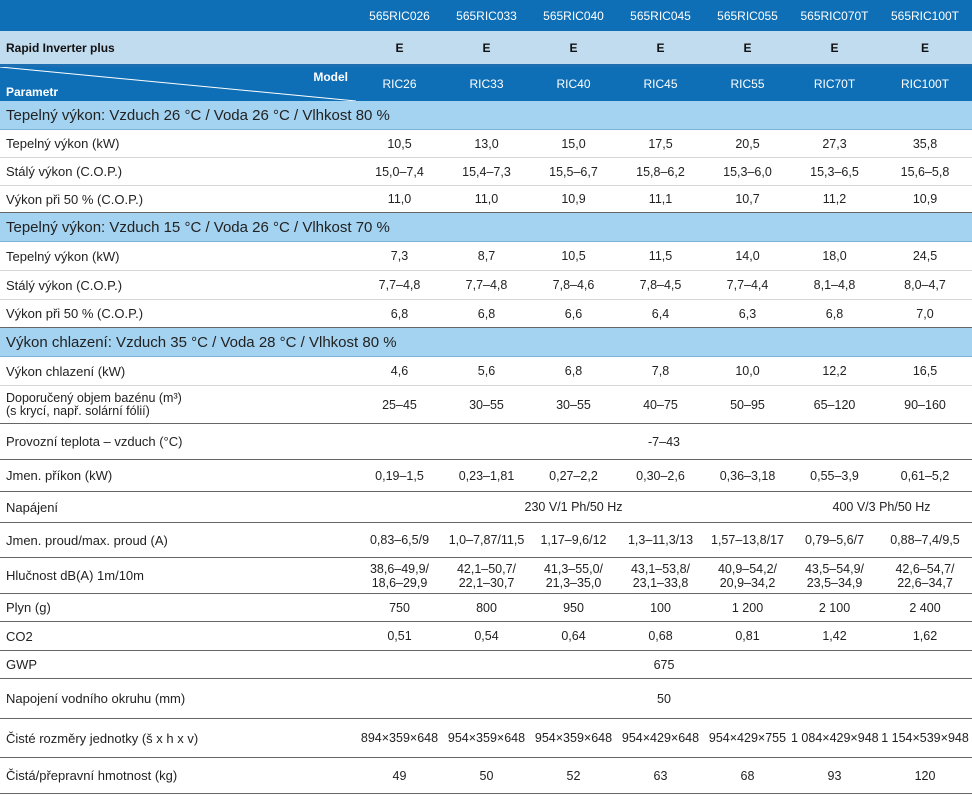 The image size is (972, 802). I want to click on cell-value: 10,0, so click(747, 371).